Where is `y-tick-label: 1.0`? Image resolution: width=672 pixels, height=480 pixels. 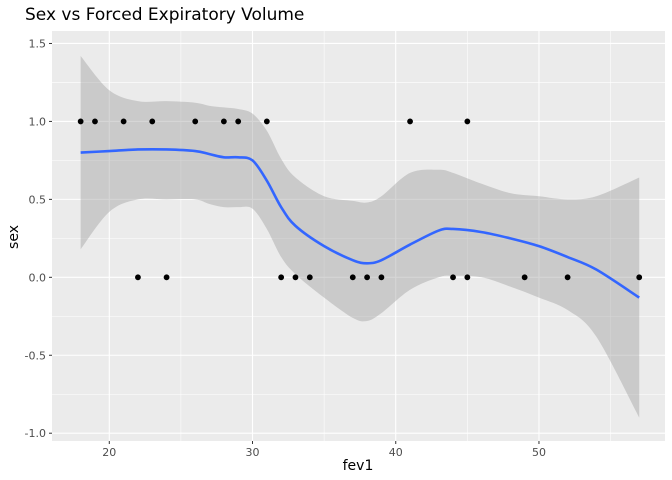
y-tick-label: 1.0 is located at coordinates (38, 121).